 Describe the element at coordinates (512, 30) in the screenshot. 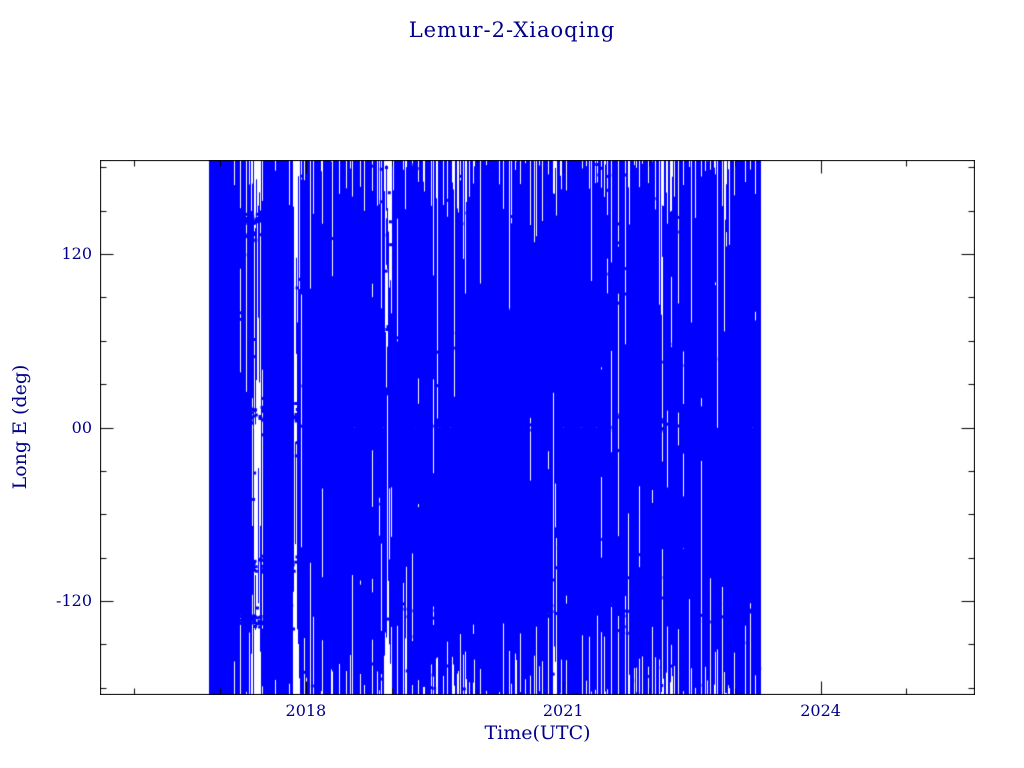

I see `chart-title: Lemur-2-Xiaoqing` at that location.